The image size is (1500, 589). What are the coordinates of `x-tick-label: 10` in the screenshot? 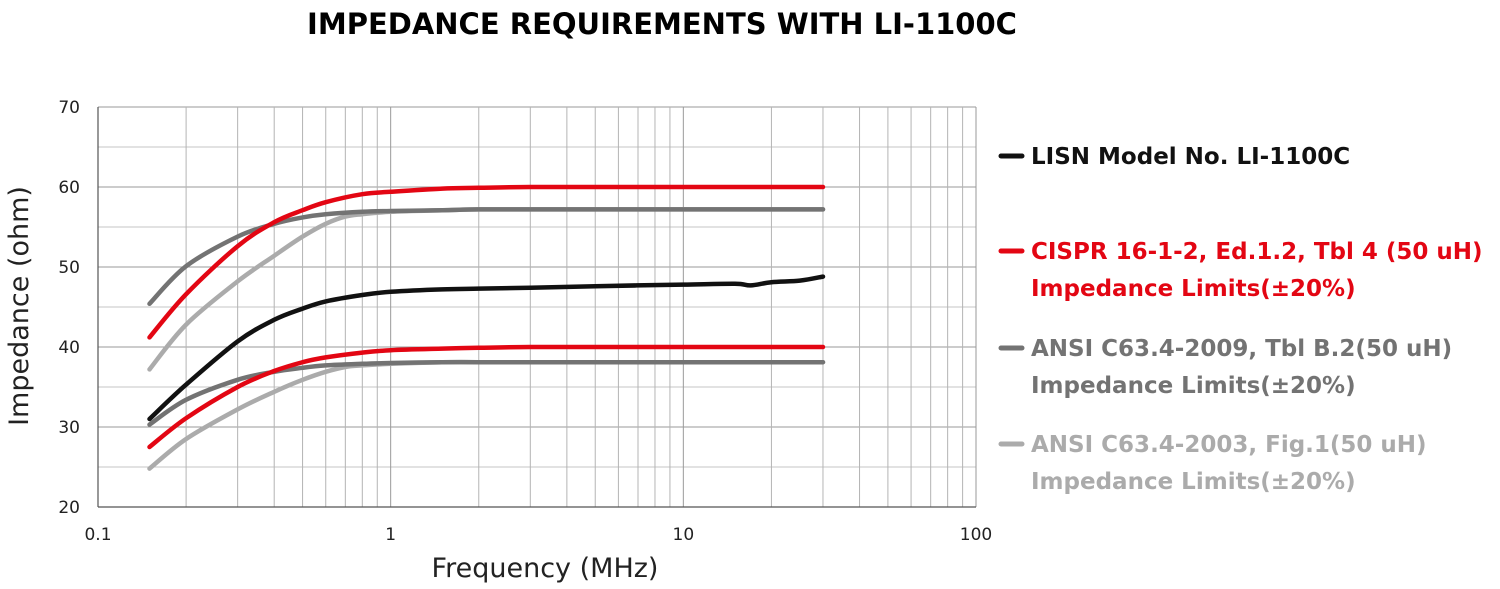 It's located at (684, 535).